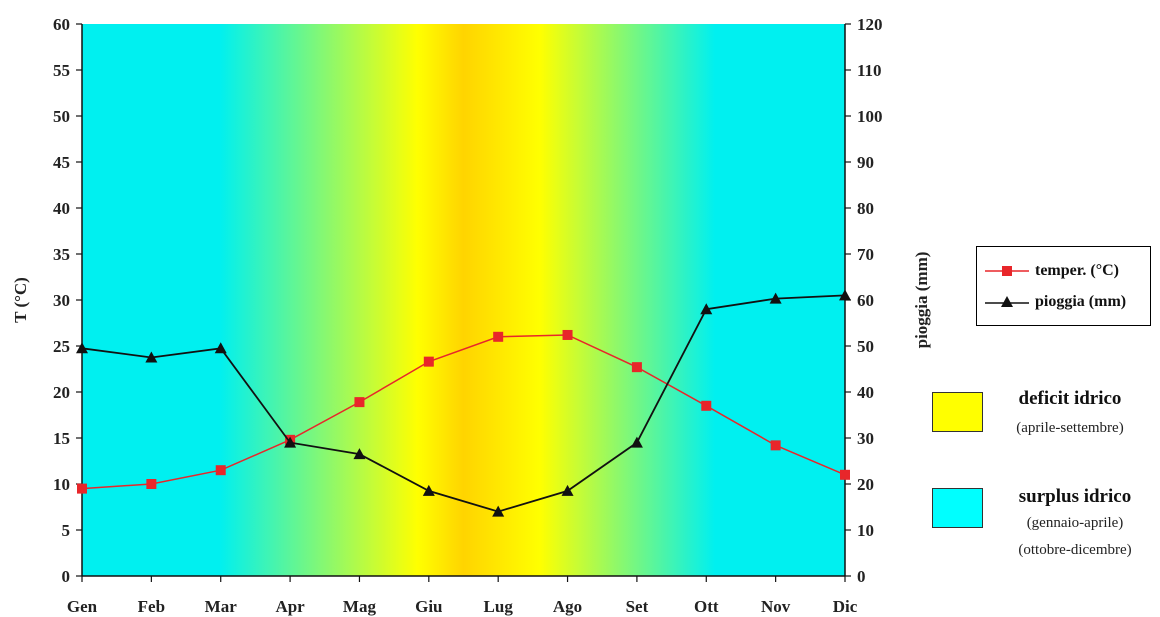 This screenshot has width=1160, height=617. Describe the element at coordinates (221, 606) in the screenshot. I see `x-tick-label: Mar` at that location.